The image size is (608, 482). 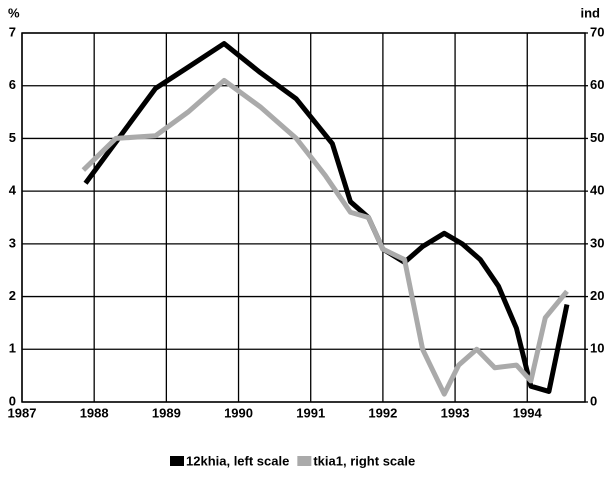 What do you see at coordinates (12, 400) in the screenshot?
I see `y-tick-label: 0` at bounding box center [12, 400].